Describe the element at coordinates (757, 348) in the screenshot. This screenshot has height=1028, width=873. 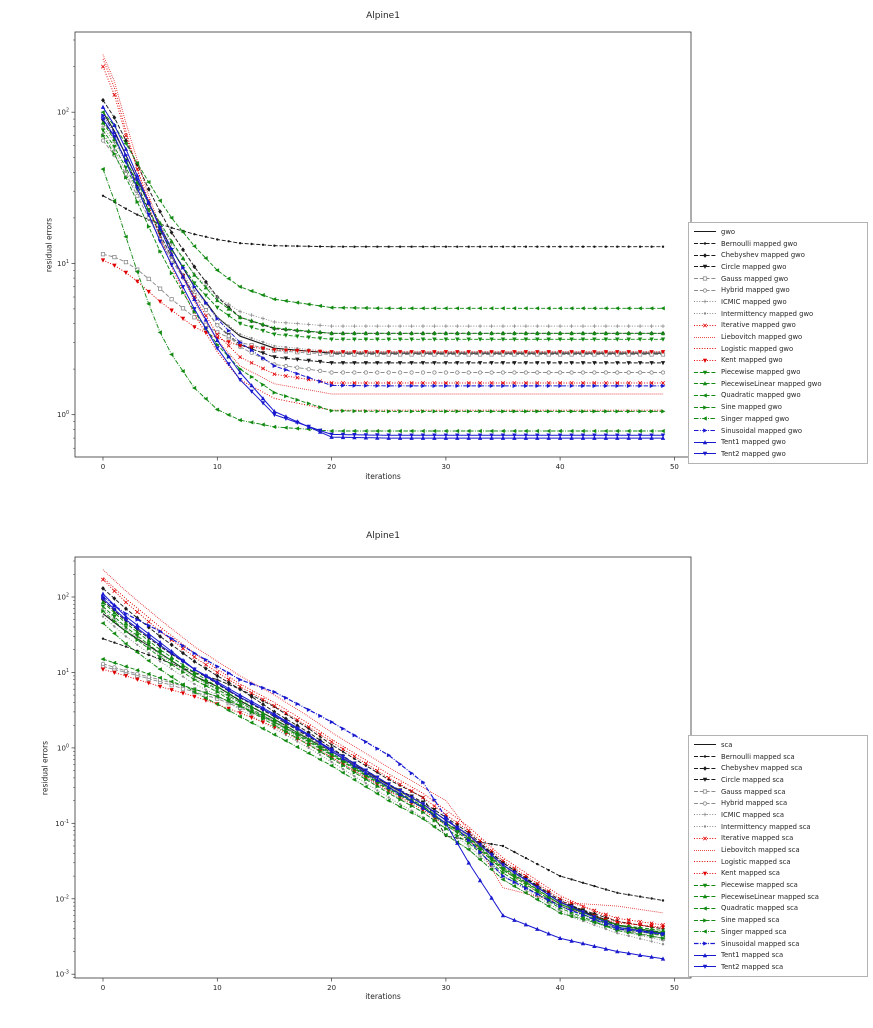
I see `legend-label: Logistic mapped gwo` at that location.